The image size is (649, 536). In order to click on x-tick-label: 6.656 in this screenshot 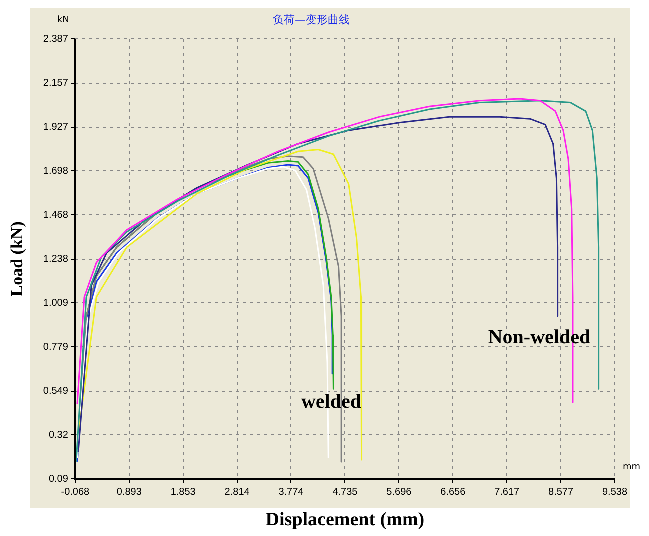, I will do `click(453, 492)`.